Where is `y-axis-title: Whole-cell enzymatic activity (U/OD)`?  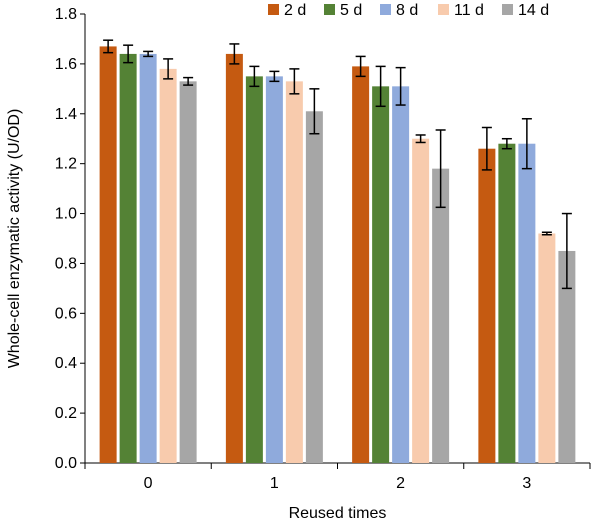
y-axis-title: Whole-cell enzymatic activity (U/OD) is located at coordinates (14, 239).